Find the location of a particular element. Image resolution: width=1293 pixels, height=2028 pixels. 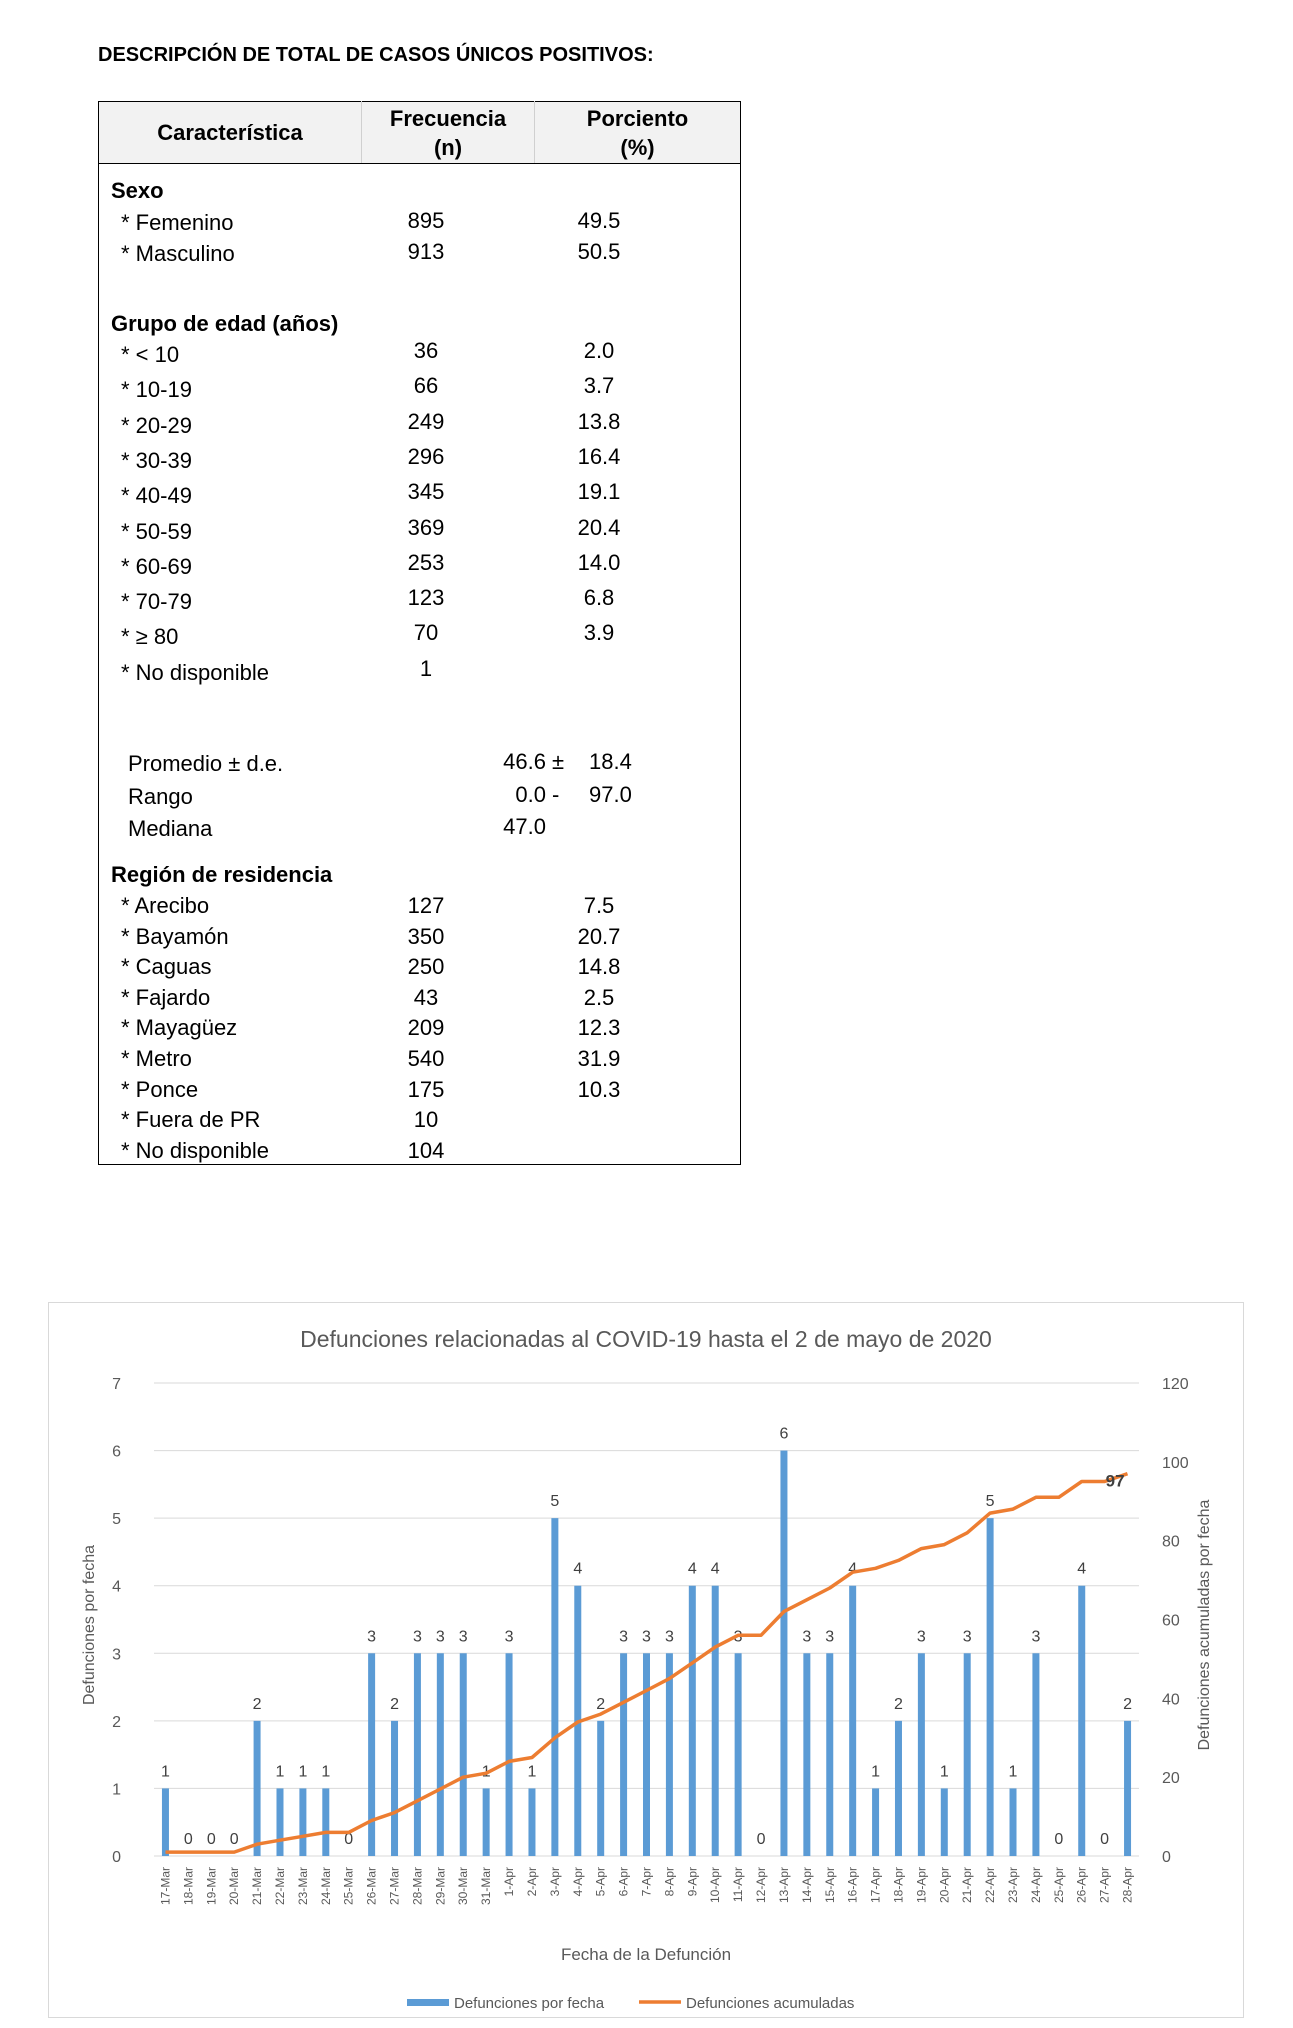

row-frequency: 249 is located at coordinates (426, 421).